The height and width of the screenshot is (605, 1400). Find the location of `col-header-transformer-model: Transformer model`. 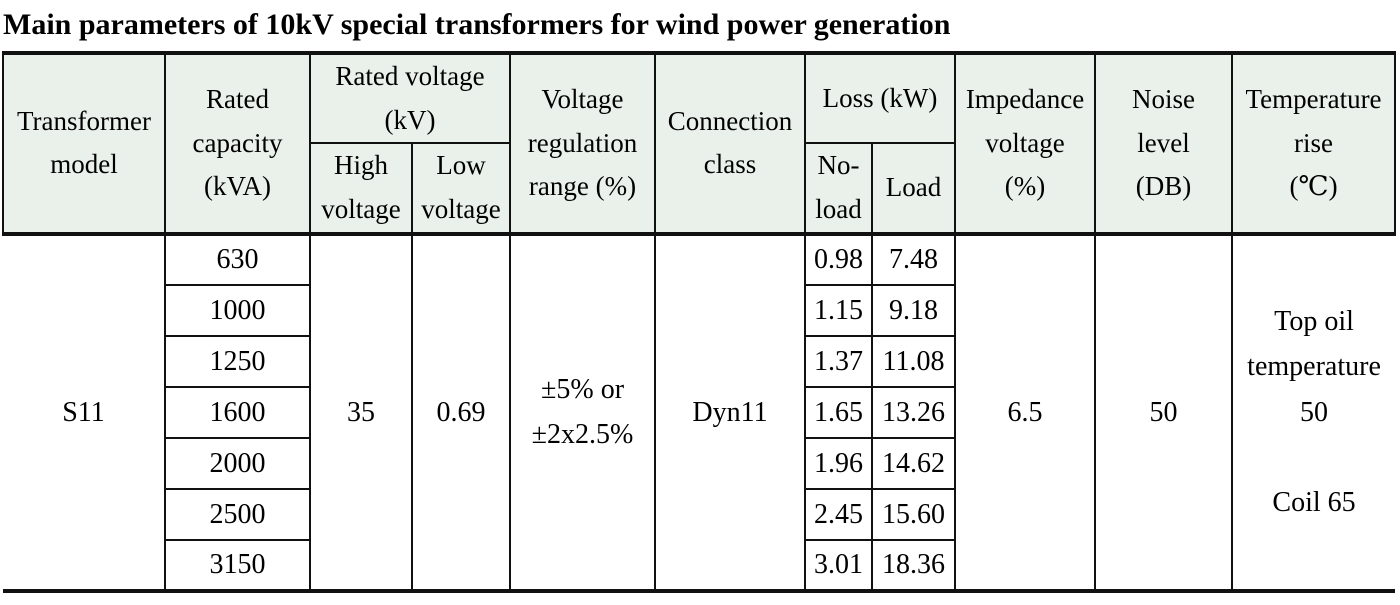

col-header-transformer-model: Transformer model is located at coordinates (84, 144).